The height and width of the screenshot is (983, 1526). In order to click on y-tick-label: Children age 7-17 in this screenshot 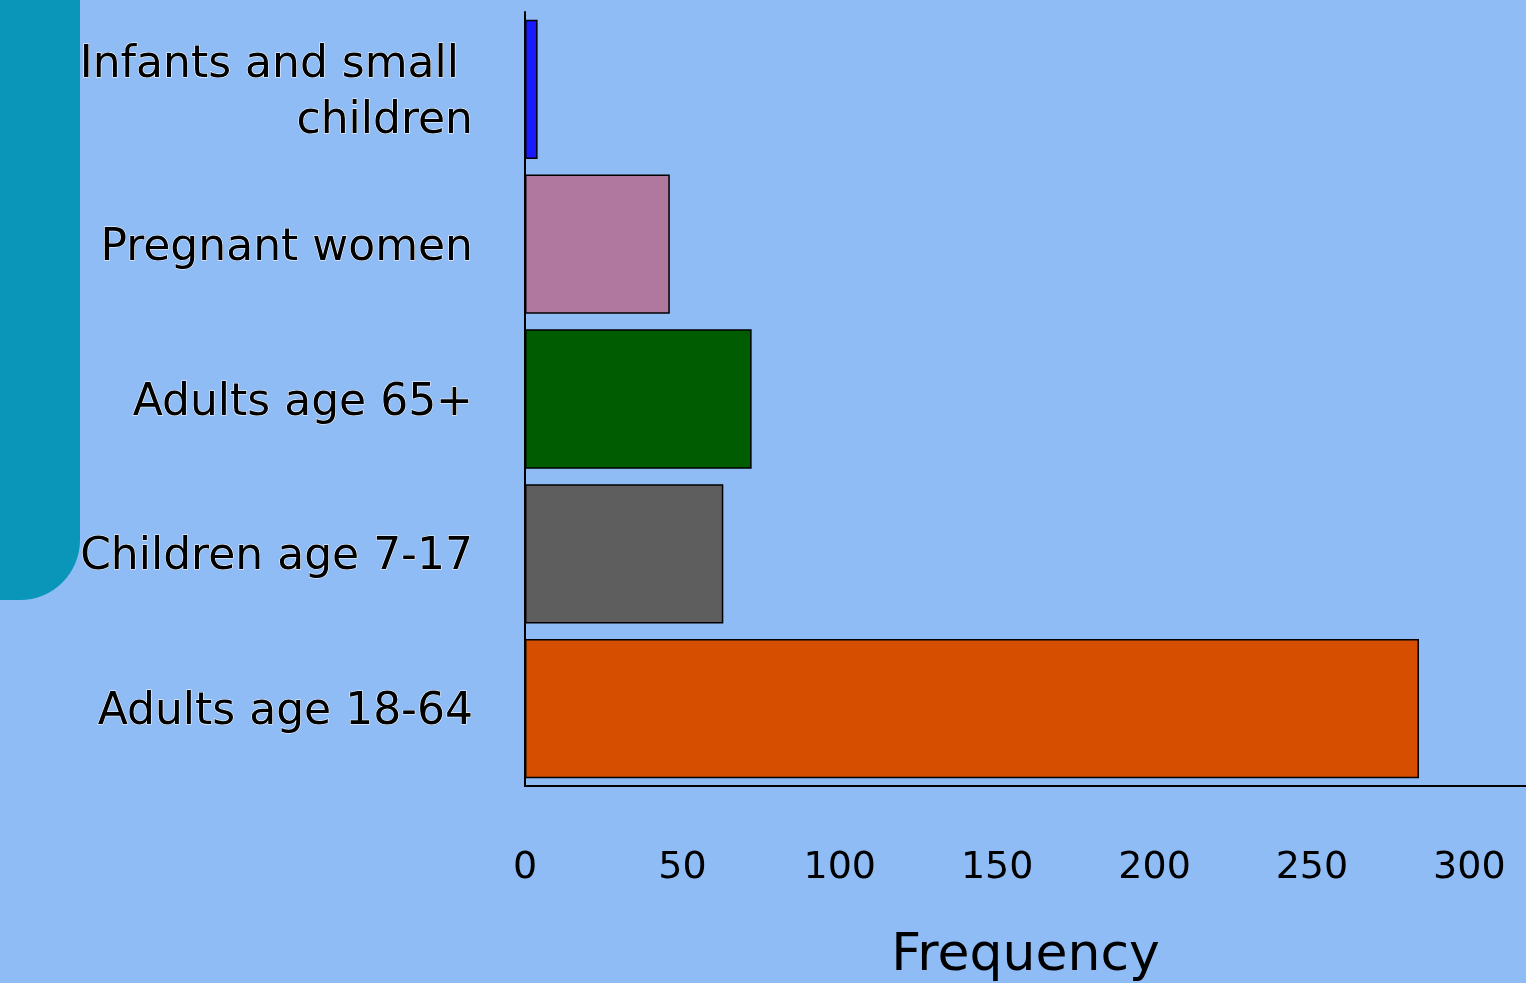, I will do `click(276, 554)`.